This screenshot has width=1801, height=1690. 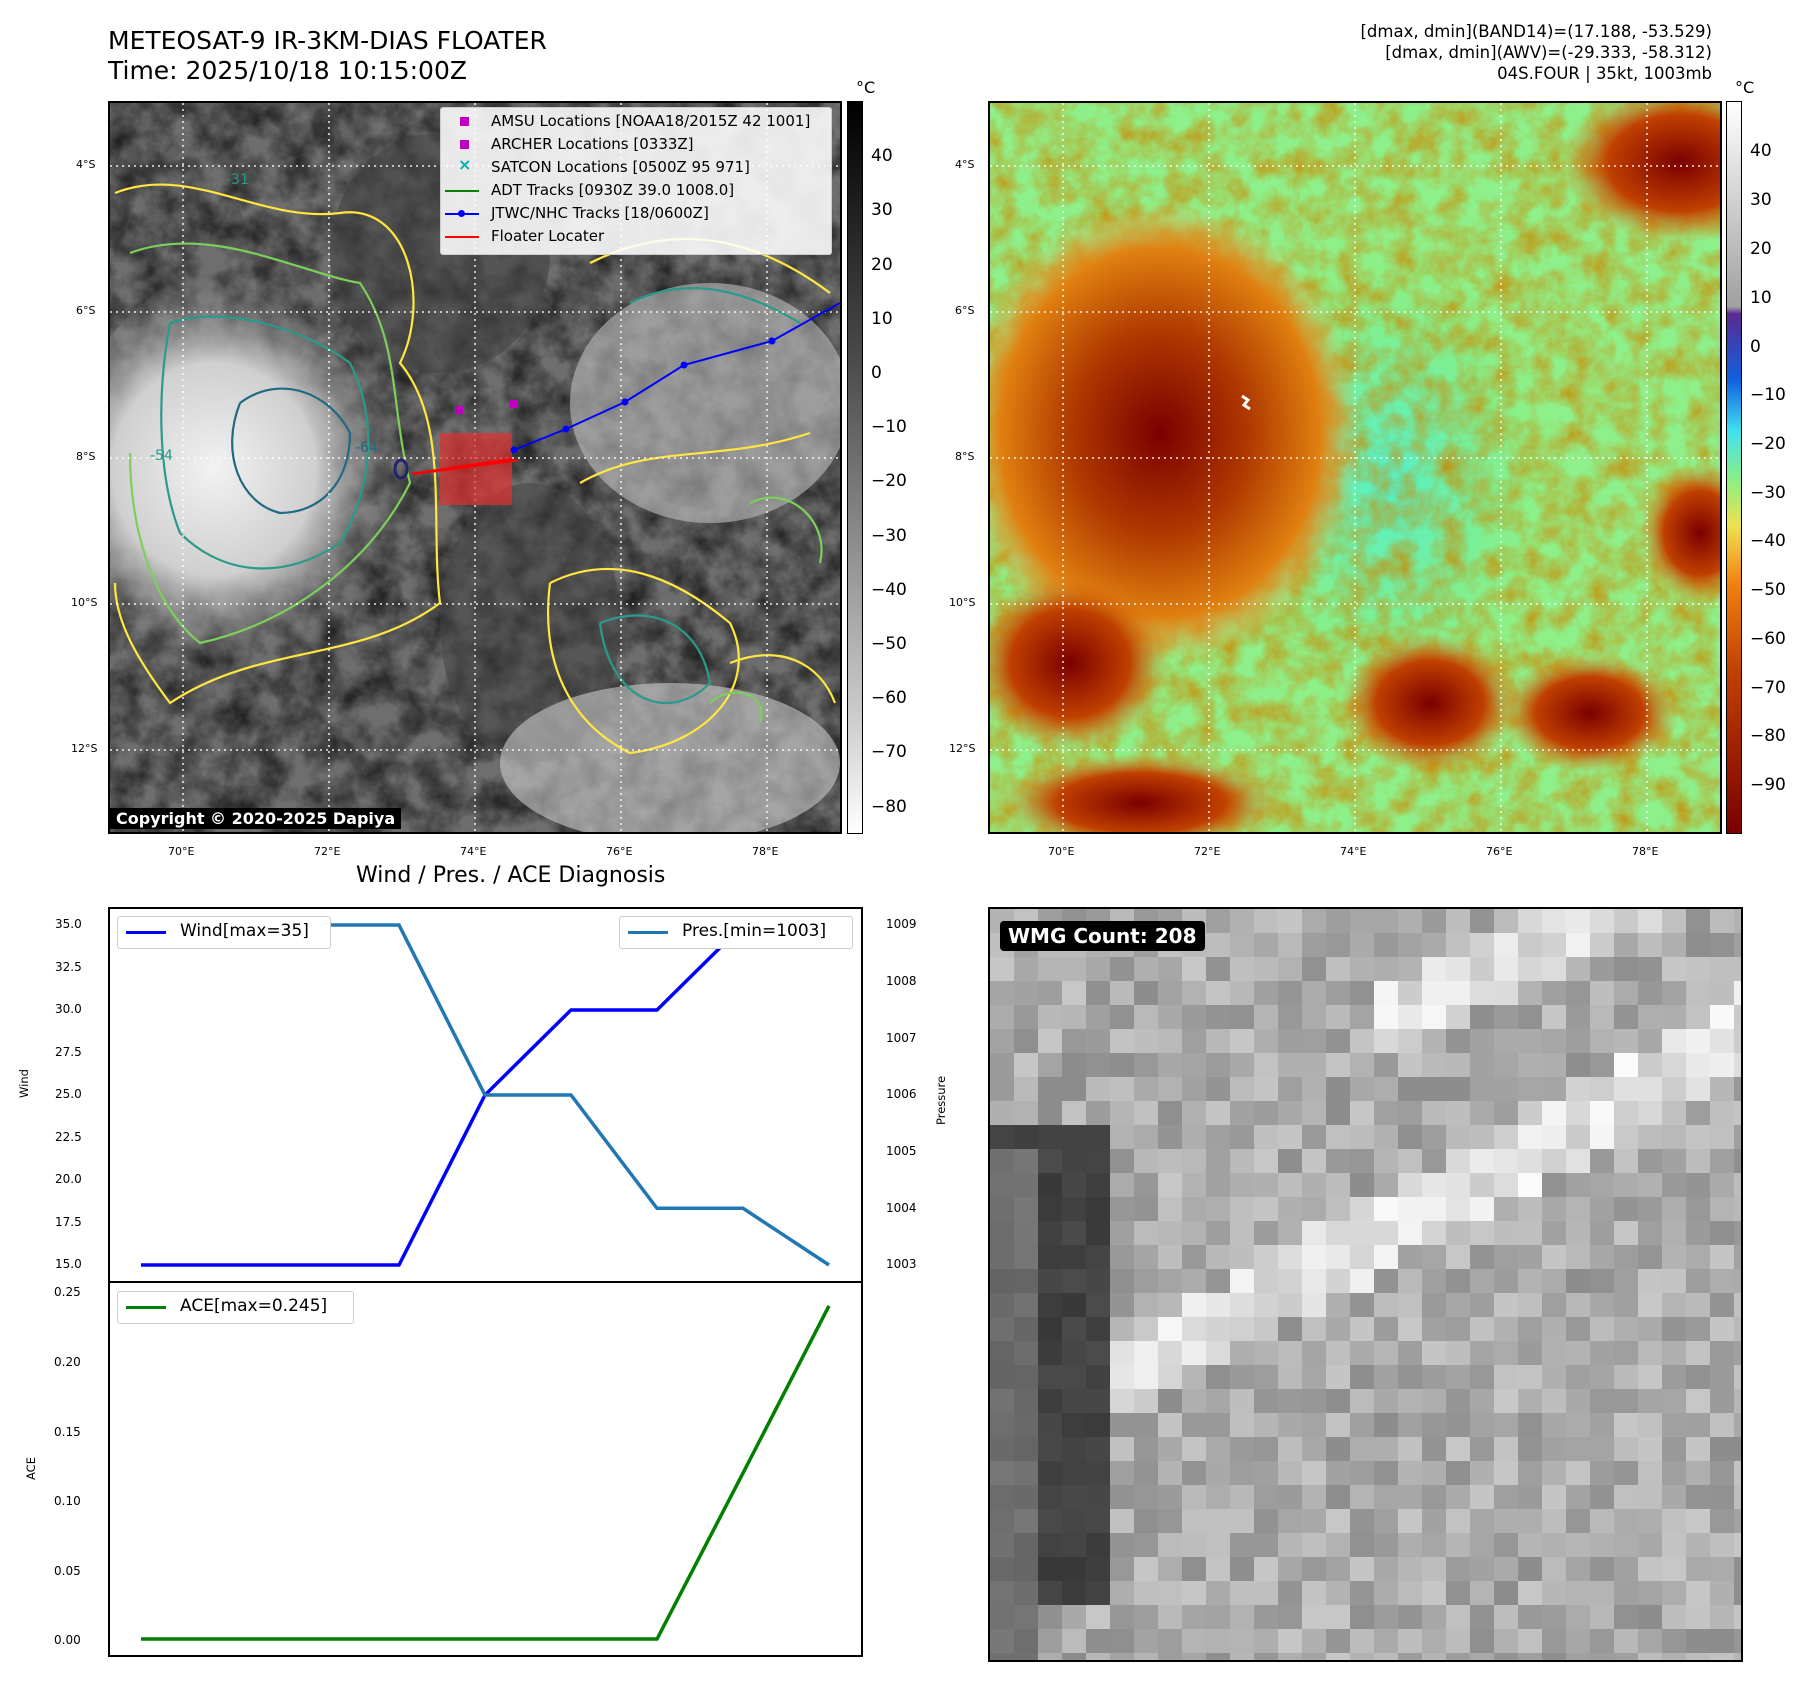 I want to click on ace-ytick: 0.20, so click(x=67, y=1362).